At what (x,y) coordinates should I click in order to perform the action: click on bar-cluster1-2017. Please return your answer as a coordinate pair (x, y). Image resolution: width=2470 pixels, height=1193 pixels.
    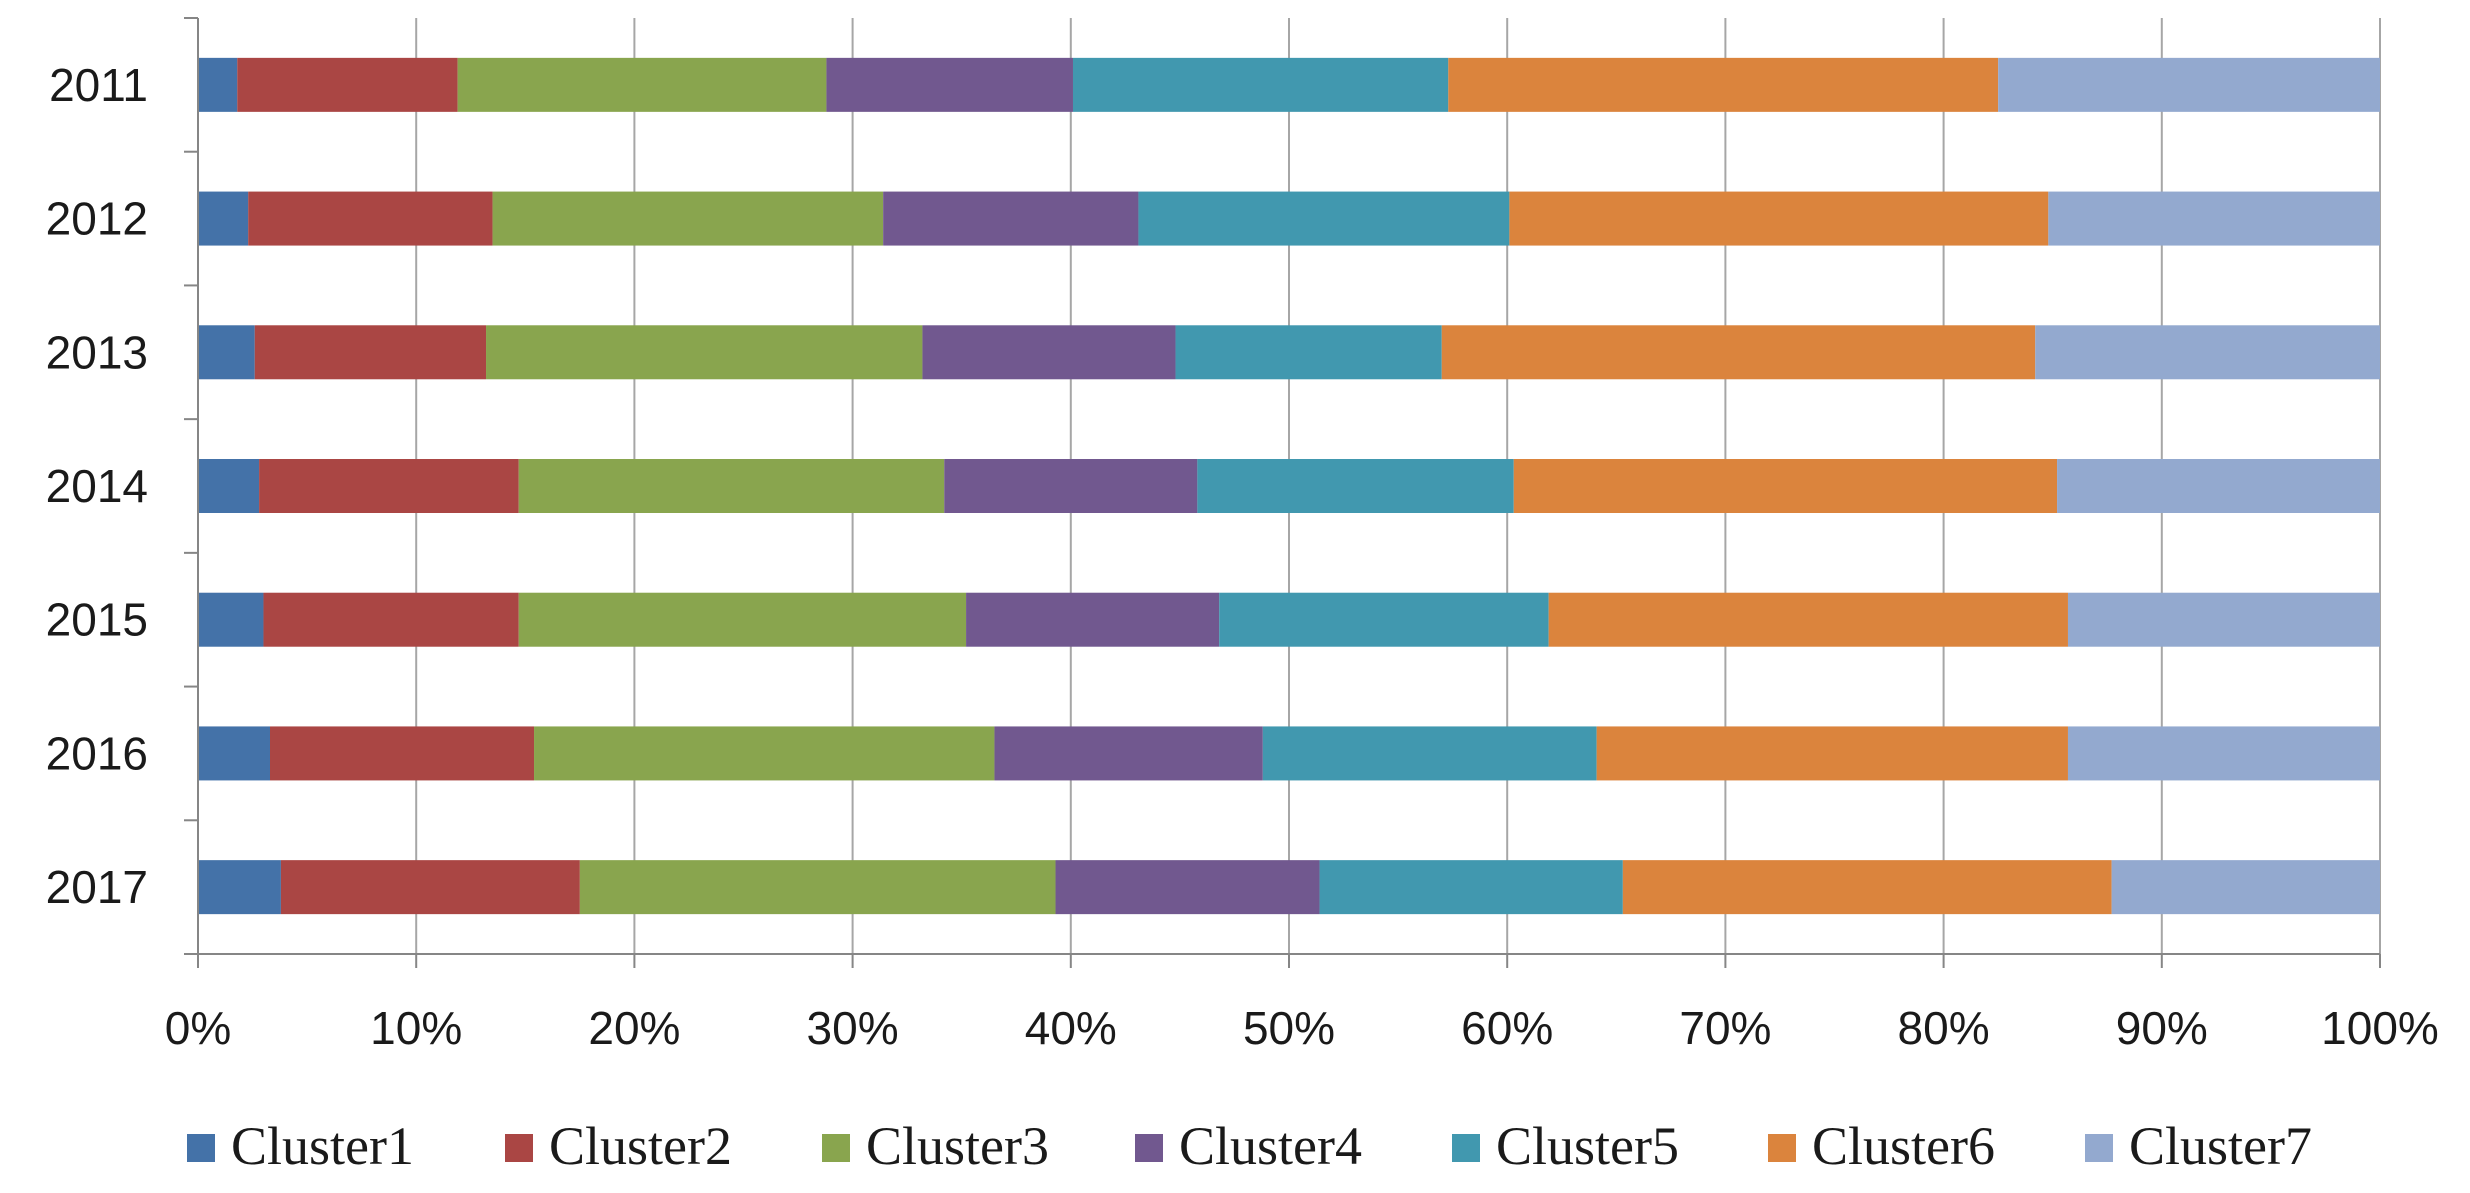
    Looking at the image, I should click on (239, 887).